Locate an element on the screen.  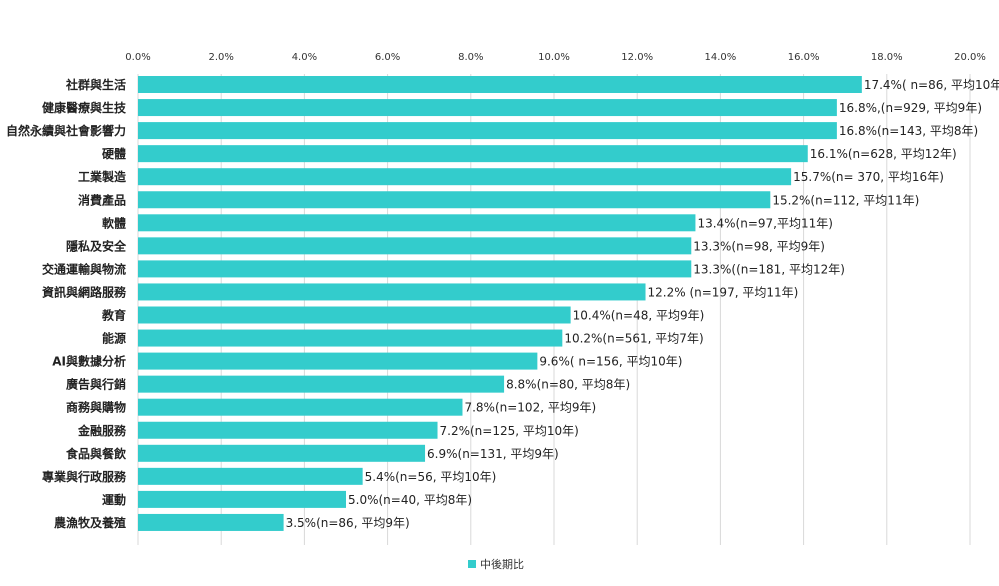
data-label: 3.5%(n=86, 平均9年) is located at coordinates (348, 523).